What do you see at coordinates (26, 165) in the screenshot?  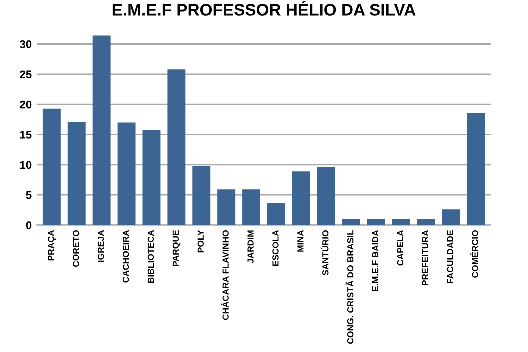 I see `y-tick-label: 10` at bounding box center [26, 165].